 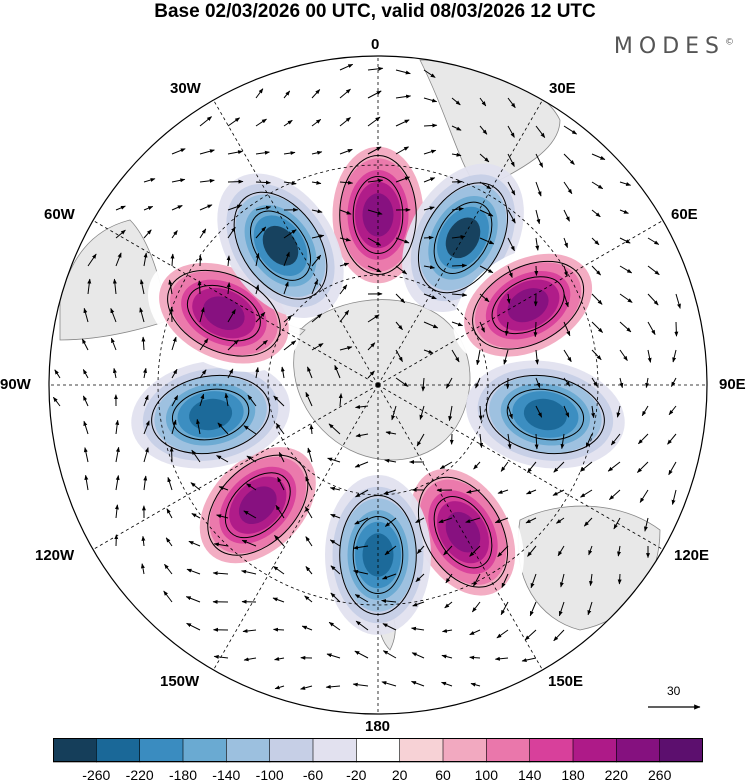 I want to click on meridian-line, so click(x=520, y=467).